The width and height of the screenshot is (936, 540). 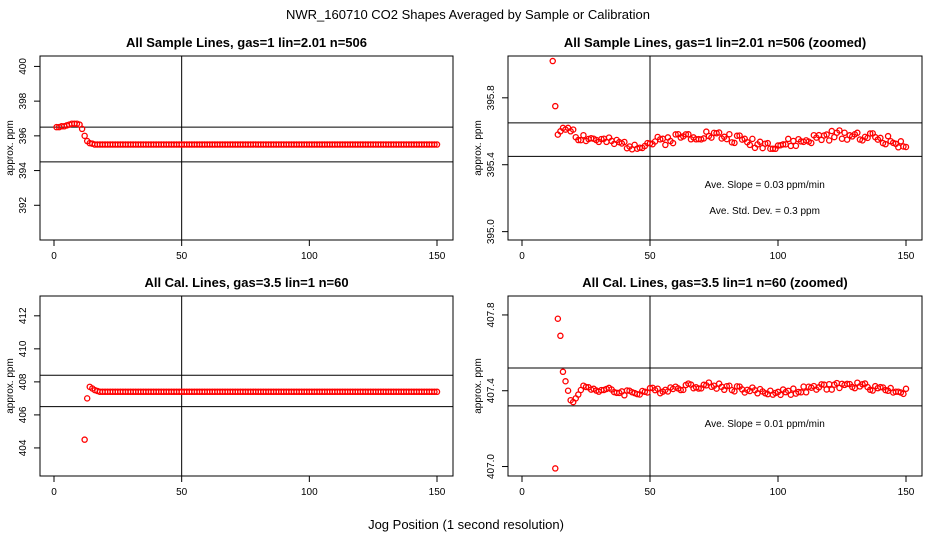 What do you see at coordinates (23, 447) in the screenshot?
I see `y-tick-label: 404` at bounding box center [23, 447].